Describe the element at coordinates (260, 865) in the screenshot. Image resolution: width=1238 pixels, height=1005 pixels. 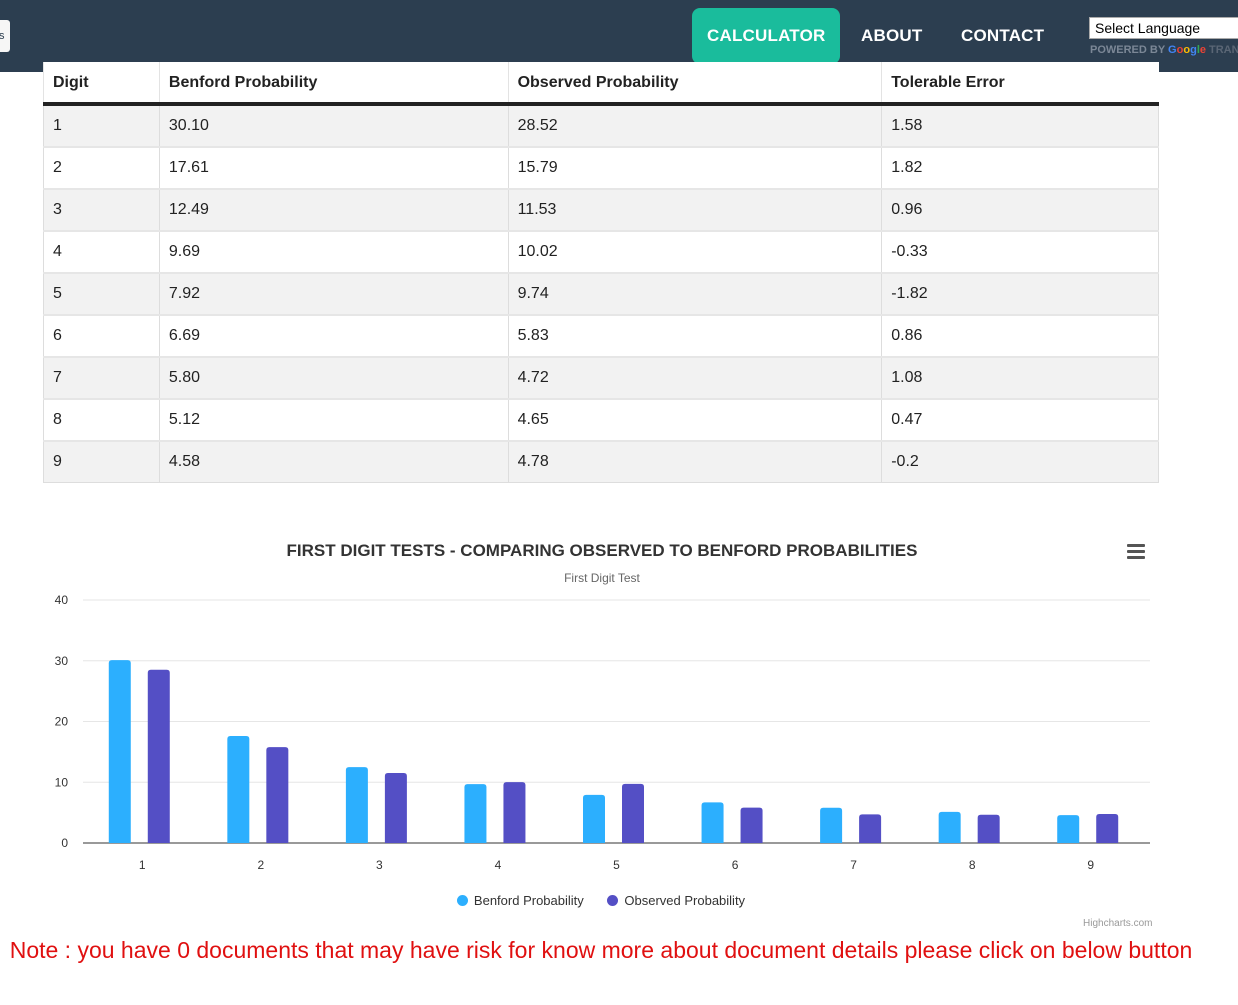
I see `x-tick-label: 2` at that location.